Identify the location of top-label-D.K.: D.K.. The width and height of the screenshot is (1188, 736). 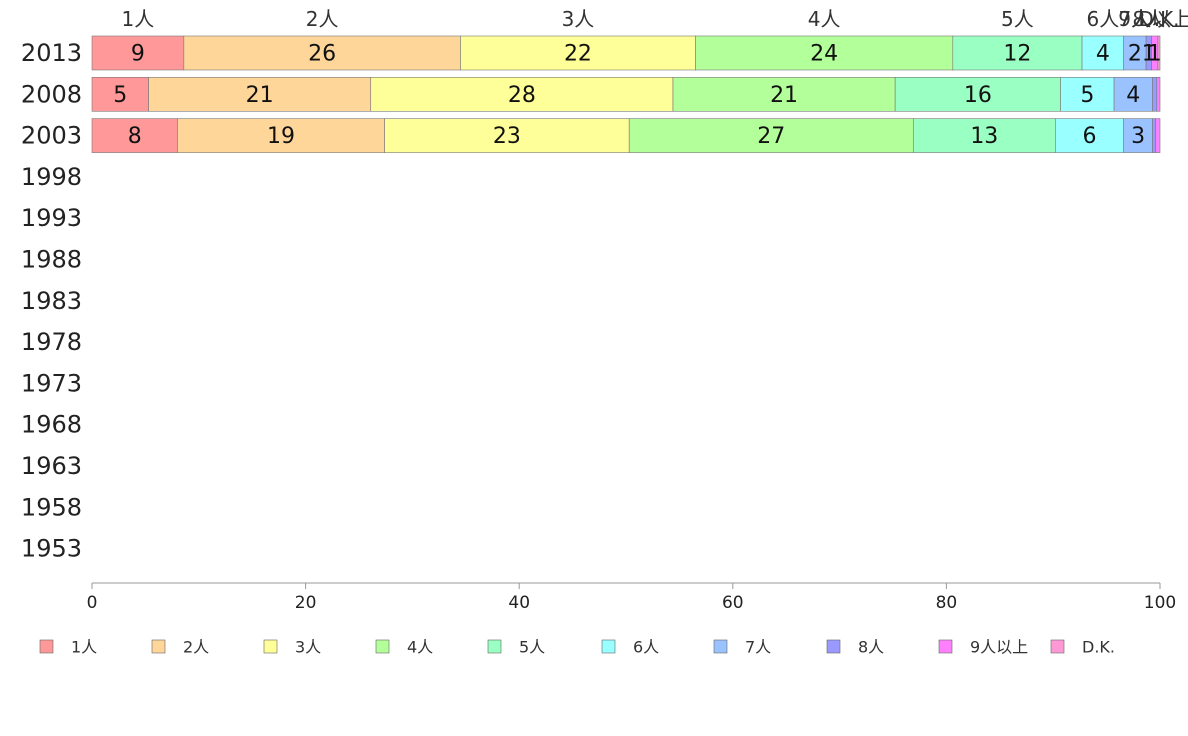
(1158, 19).